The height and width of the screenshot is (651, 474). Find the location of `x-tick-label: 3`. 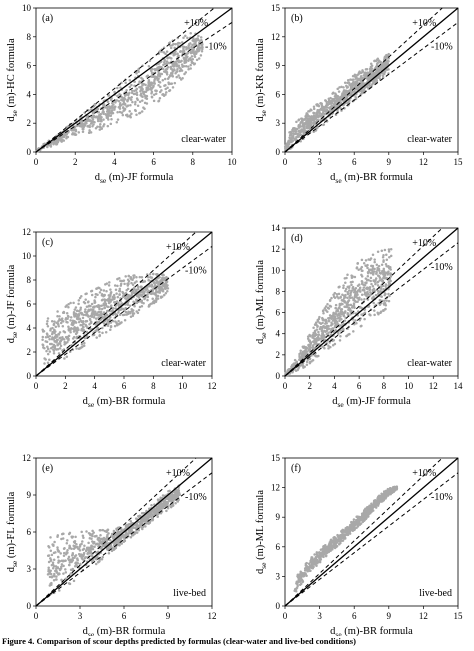

x-tick-label: 3 is located at coordinates (319, 162).